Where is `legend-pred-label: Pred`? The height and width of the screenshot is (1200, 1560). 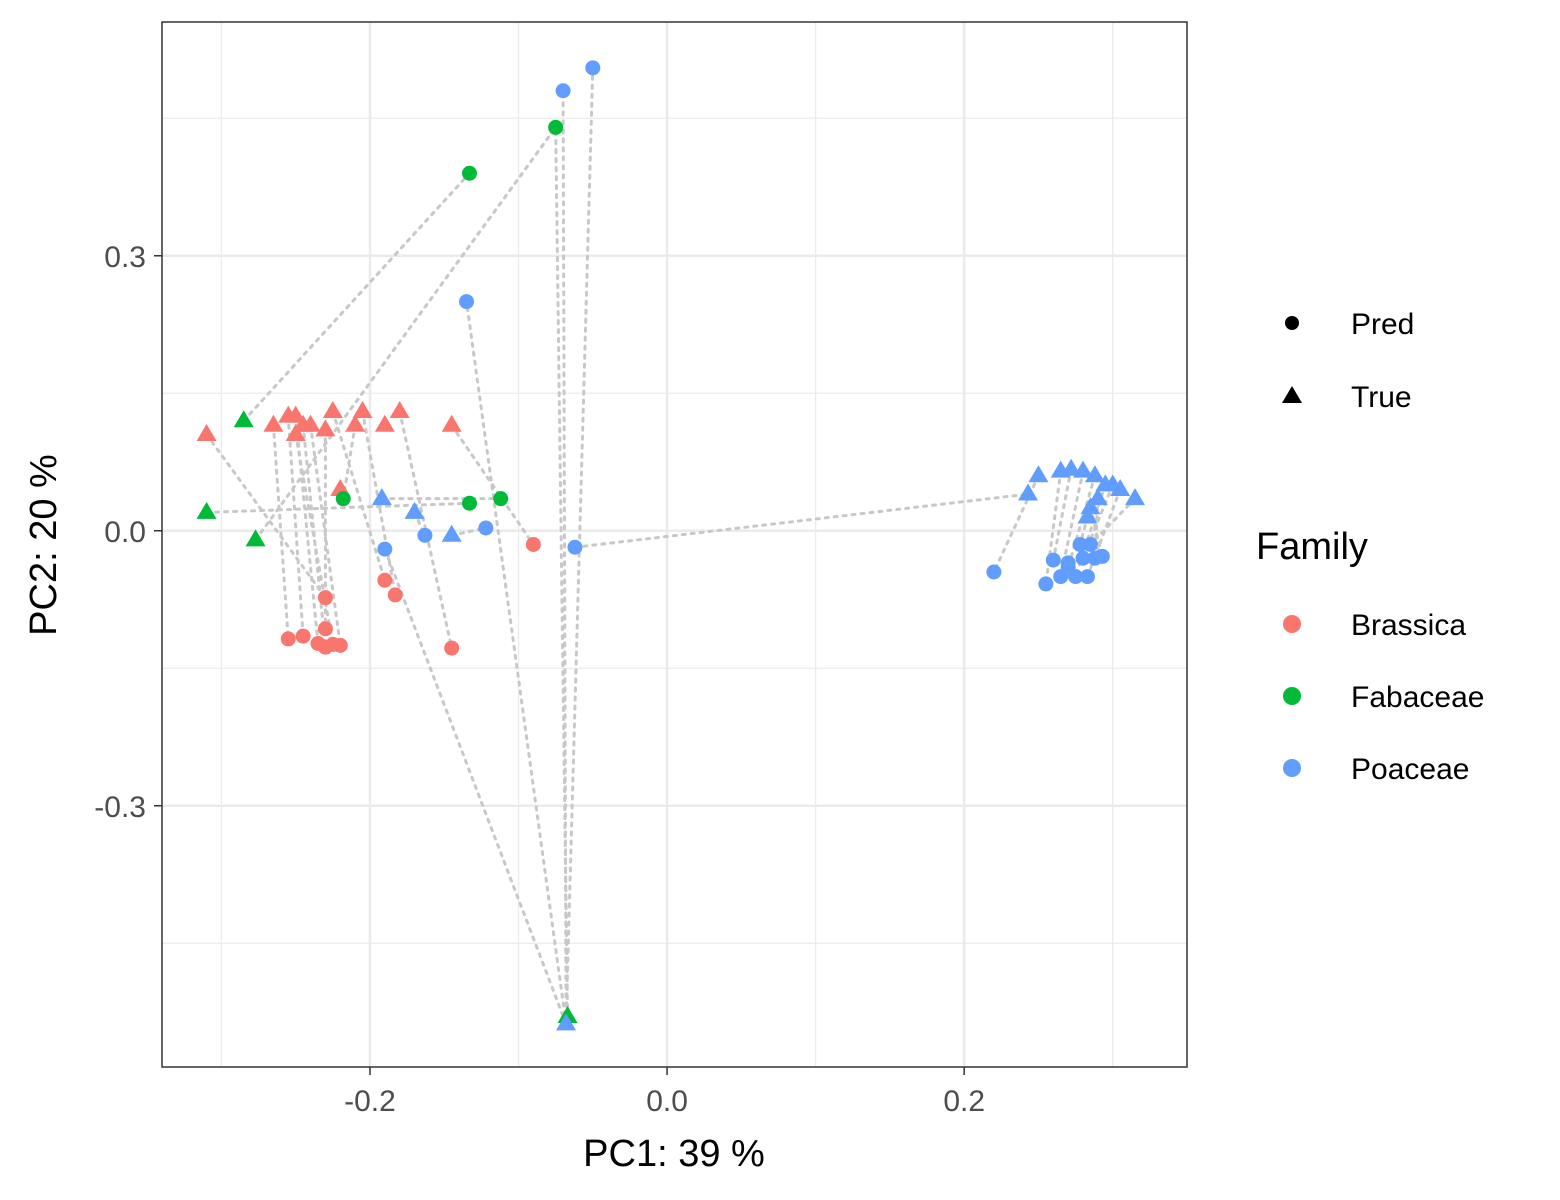 legend-pred-label: Pred is located at coordinates (1382, 324).